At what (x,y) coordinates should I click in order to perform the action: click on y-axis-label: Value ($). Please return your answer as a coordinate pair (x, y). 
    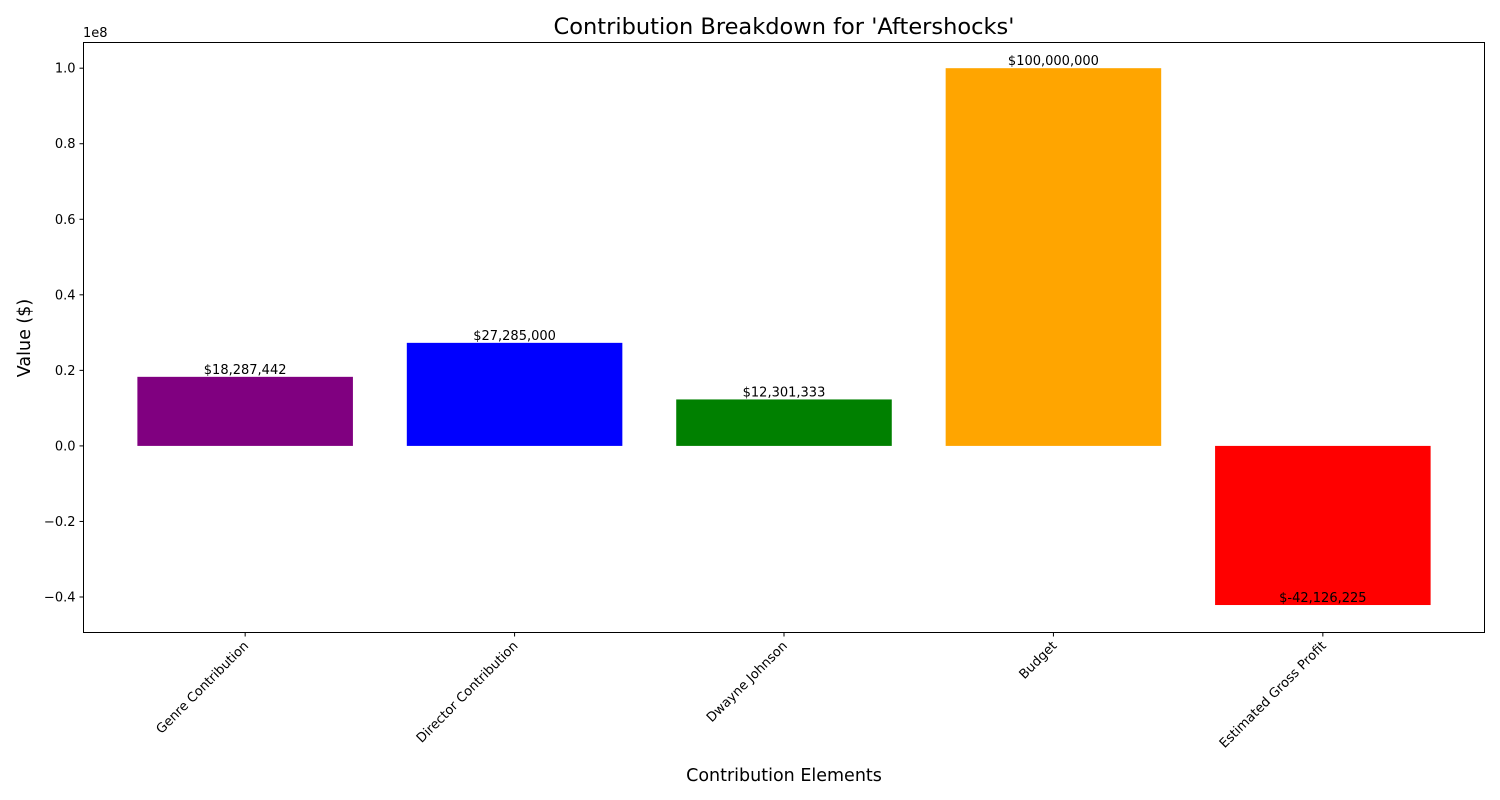
    Looking at the image, I should click on (25, 338).